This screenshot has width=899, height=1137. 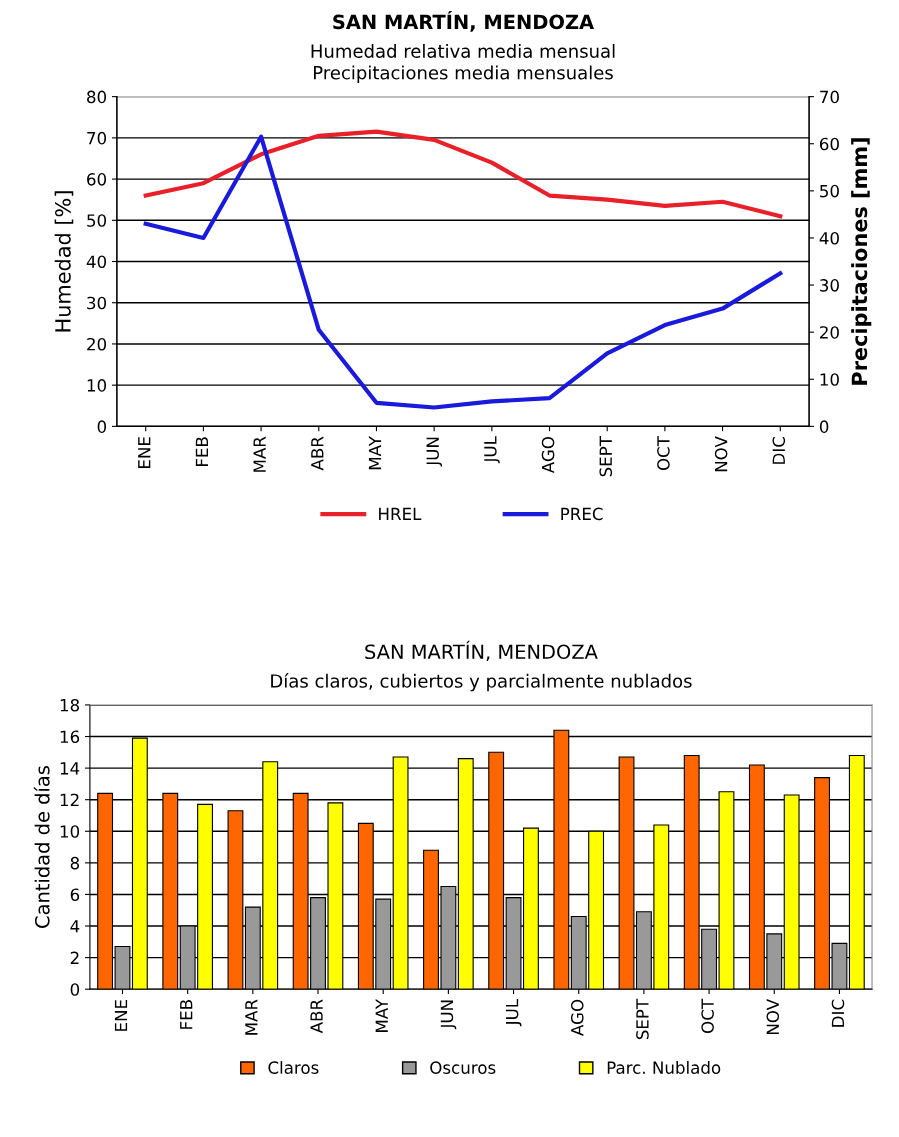 I want to click on y2-tick-label: 0, so click(x=824, y=426).